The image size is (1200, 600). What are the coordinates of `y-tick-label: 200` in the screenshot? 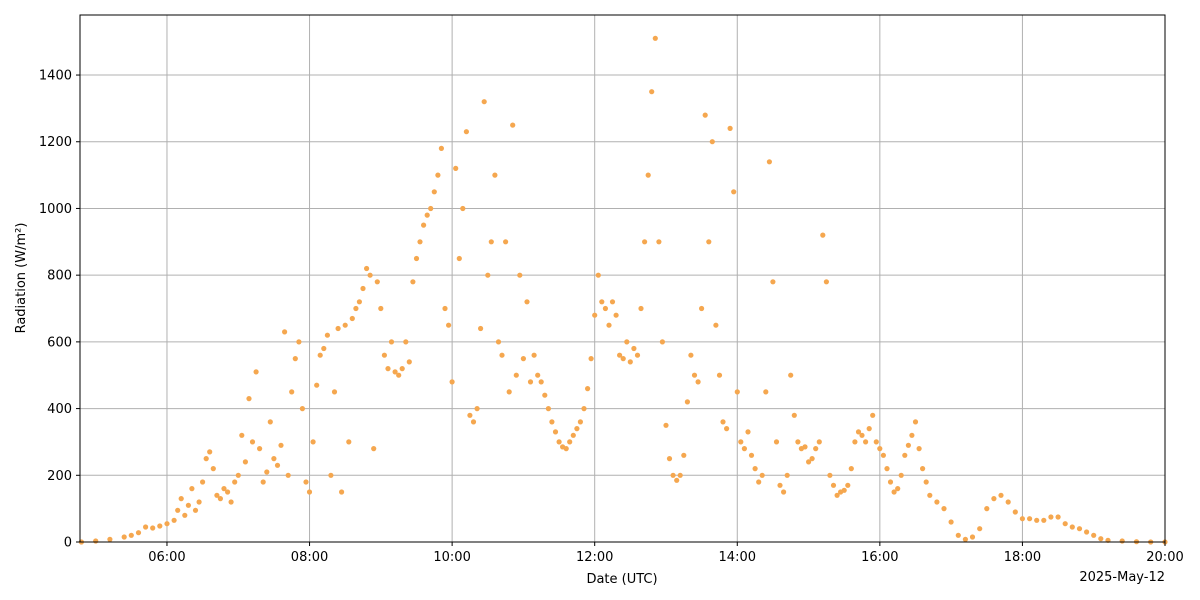 It's located at (59, 476).